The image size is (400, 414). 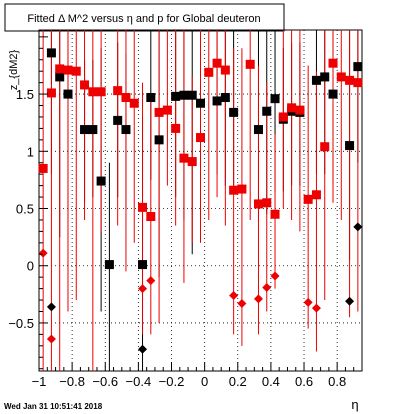 I want to click on y-tick-label: 1.5, so click(x=25, y=94).